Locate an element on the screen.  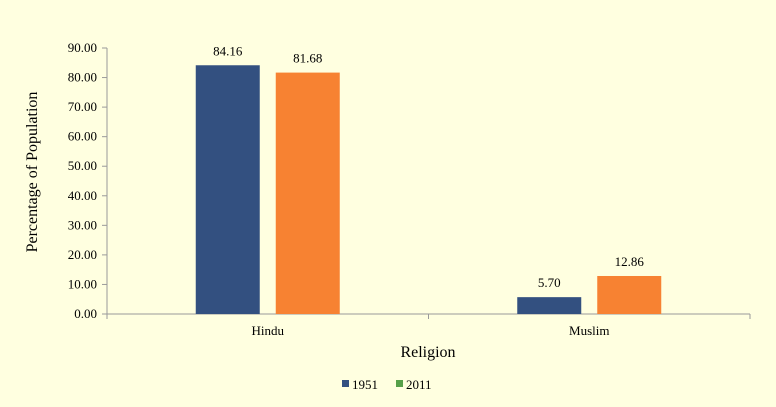
y-tick-label: 90.00 is located at coordinates (82, 47).